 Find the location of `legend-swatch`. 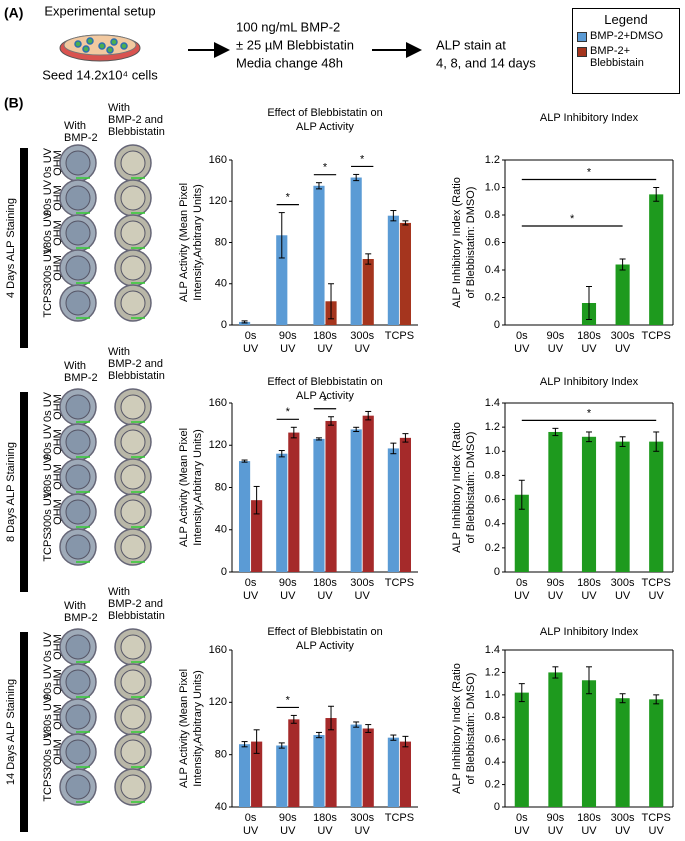

legend-swatch is located at coordinates (582, 52).